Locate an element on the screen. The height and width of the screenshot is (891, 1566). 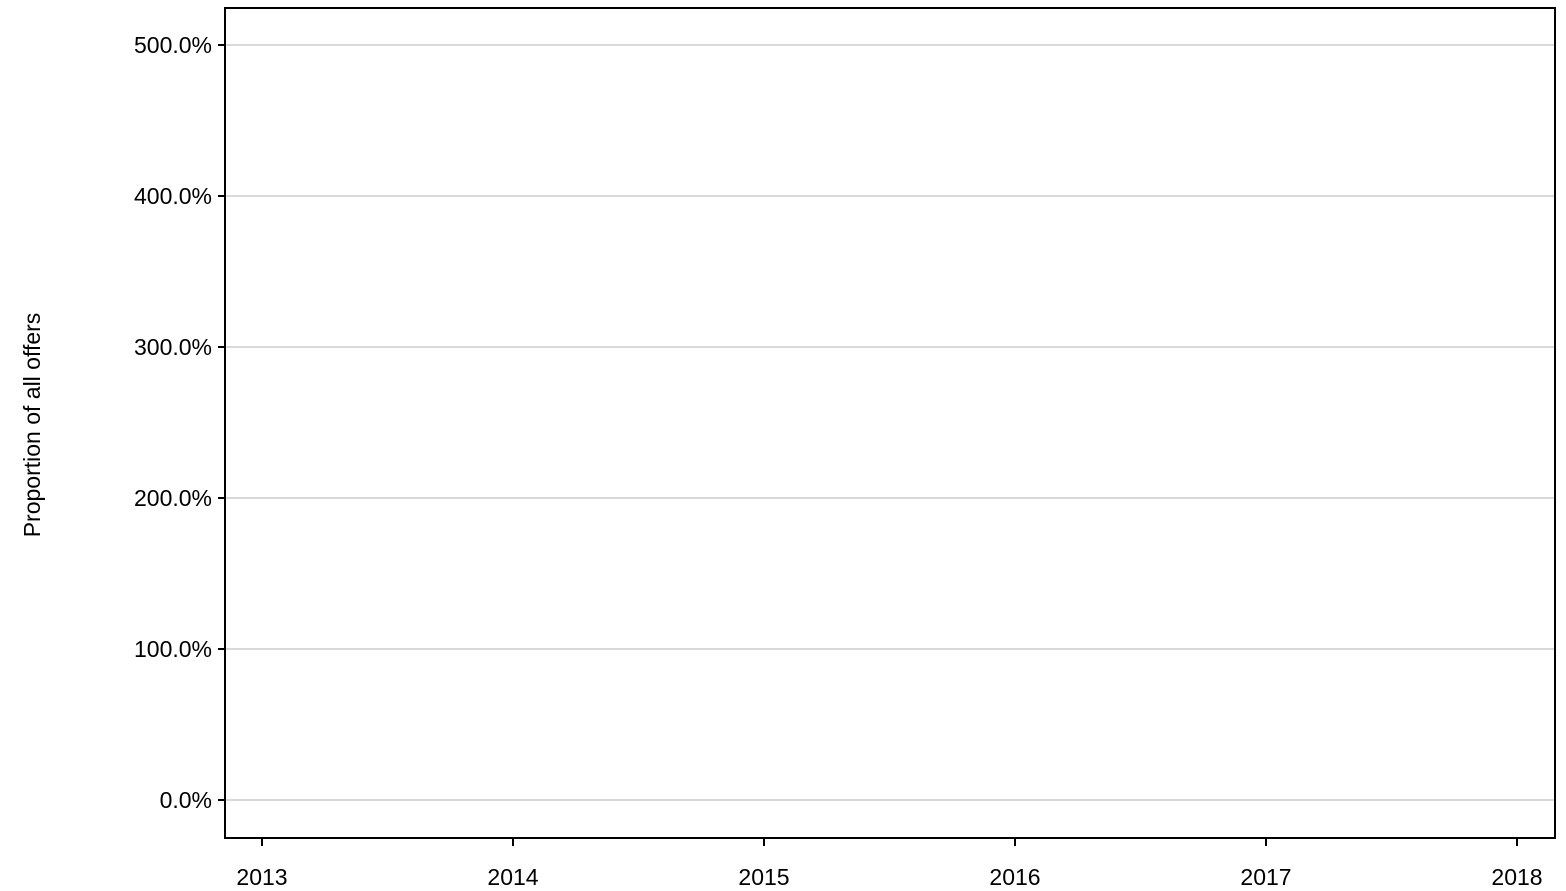
x-tick-label: 2016 is located at coordinates (1014, 877).